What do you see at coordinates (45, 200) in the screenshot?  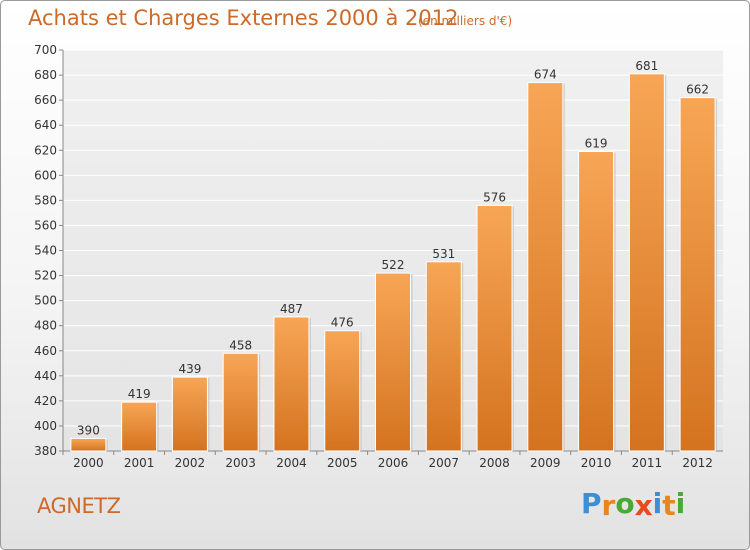 I see `y-tick-label: 580` at bounding box center [45, 200].